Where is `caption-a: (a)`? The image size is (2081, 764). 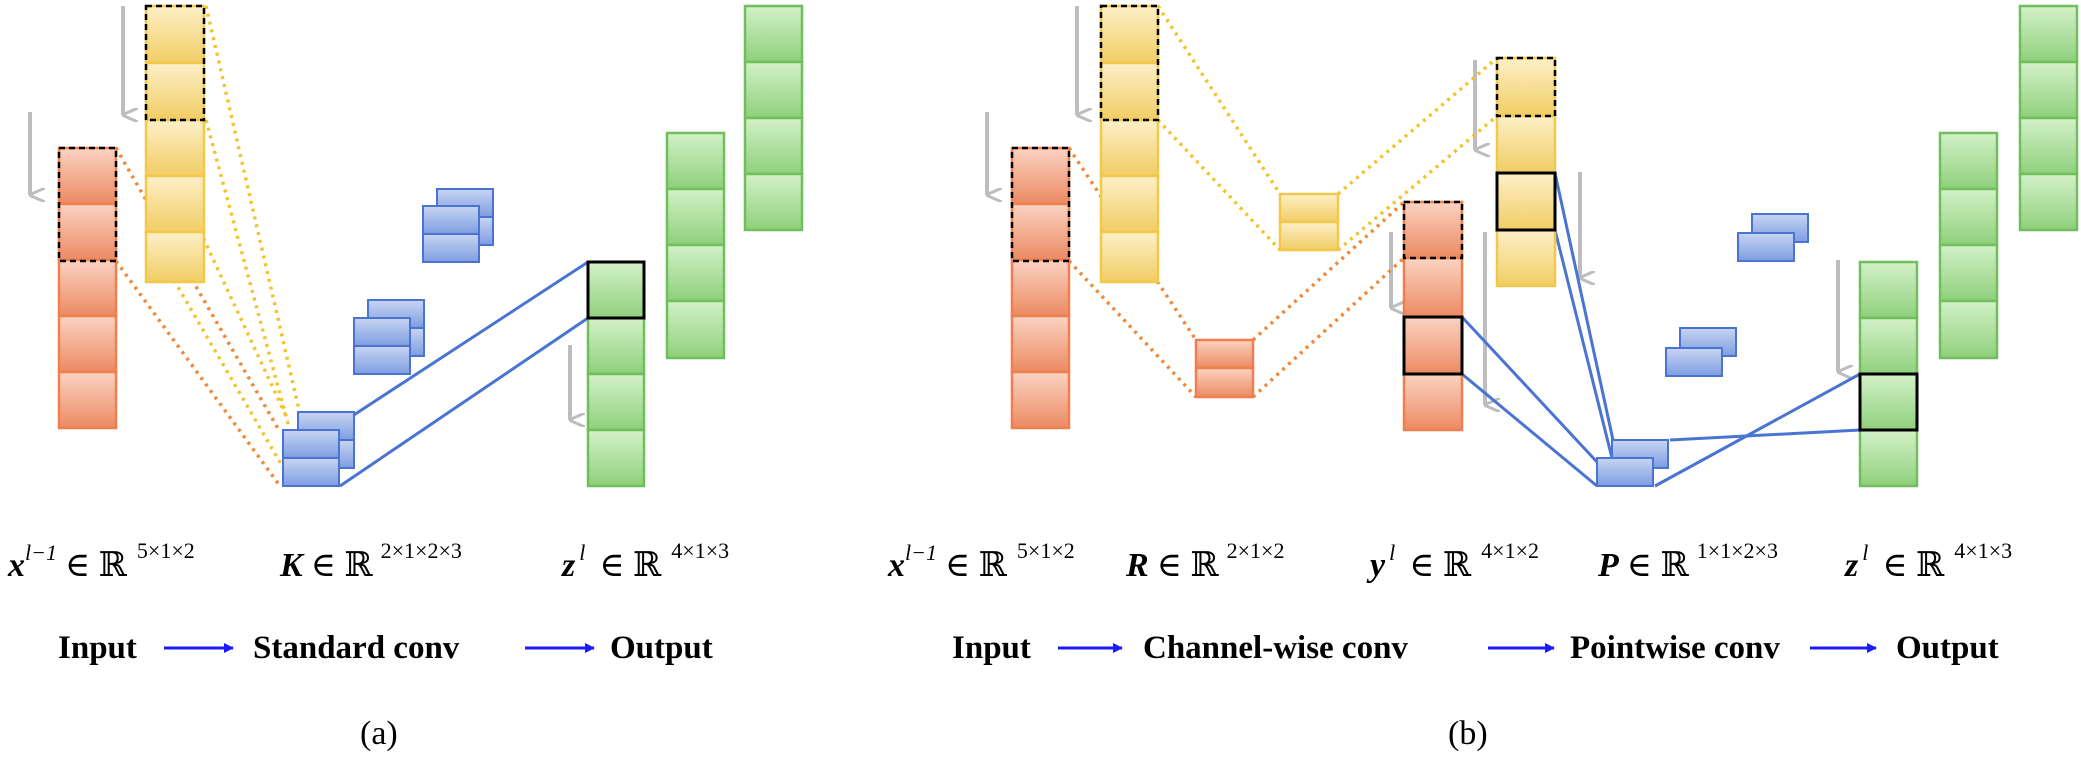
caption-a: (a) is located at coordinates (379, 733).